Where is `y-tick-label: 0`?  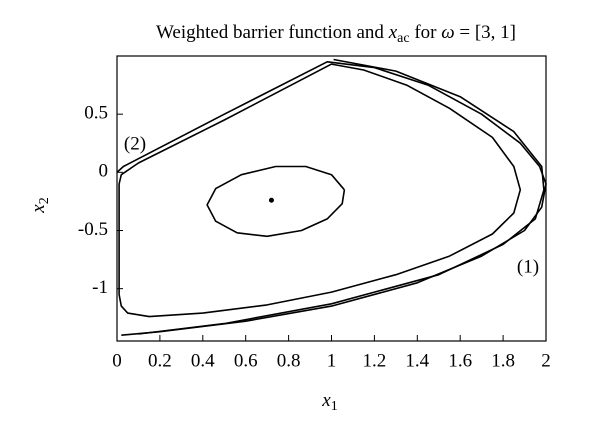 y-tick-label: 0 is located at coordinates (104, 171).